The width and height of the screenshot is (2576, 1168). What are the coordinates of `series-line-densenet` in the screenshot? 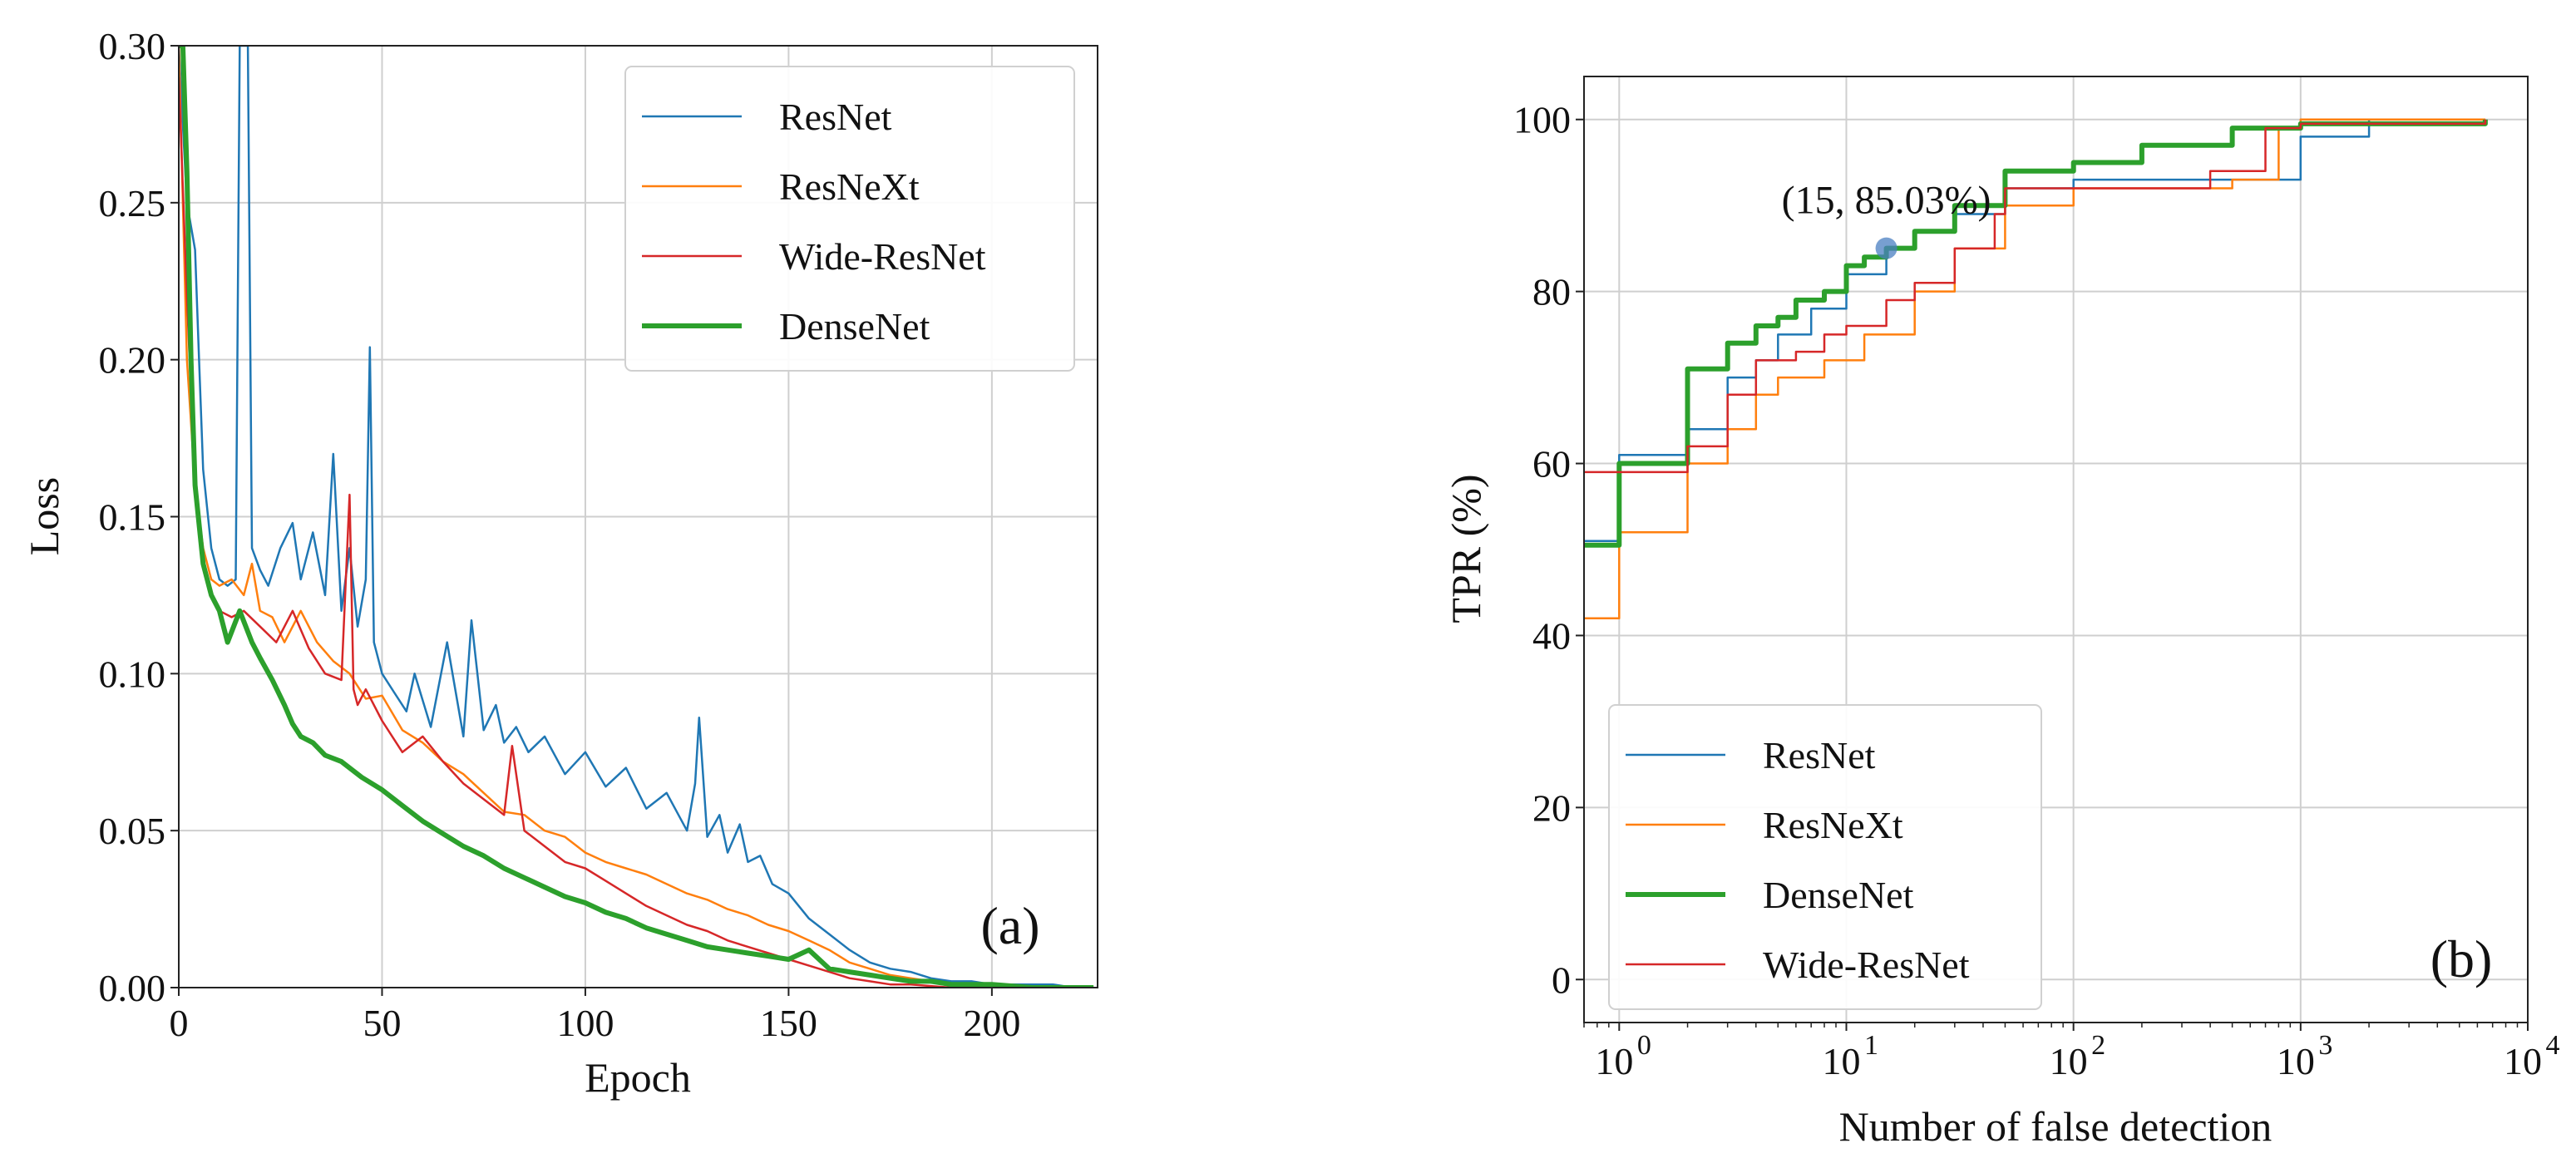 It's located at (2036, 333).